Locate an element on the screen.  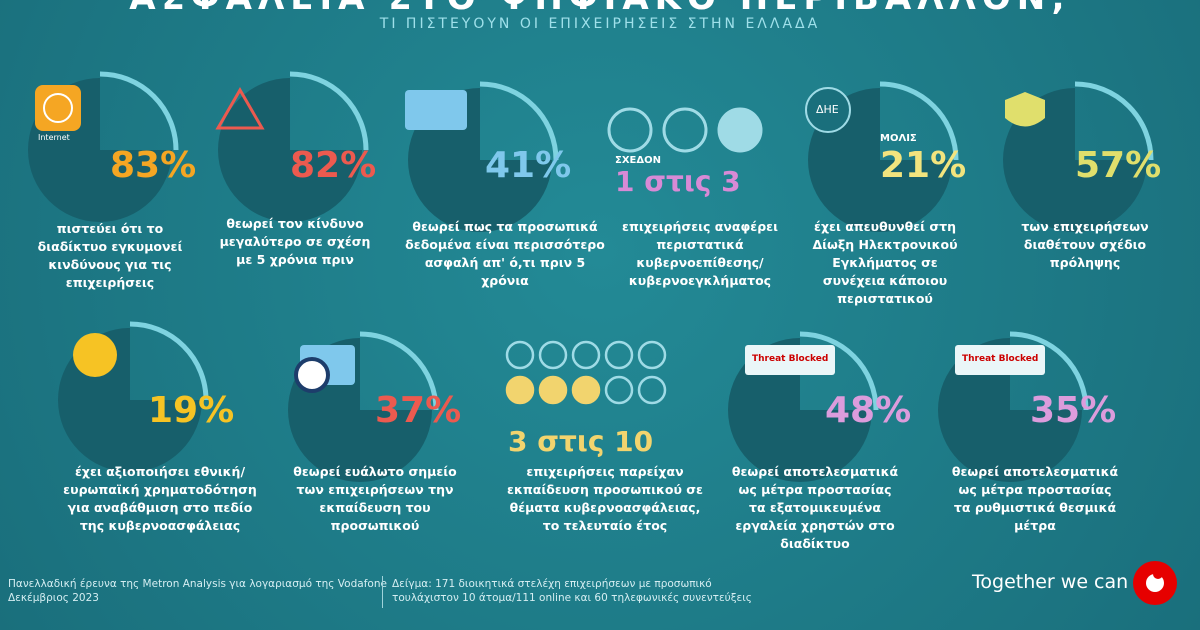
icon-label: Internet is located at coordinates (54, 137).